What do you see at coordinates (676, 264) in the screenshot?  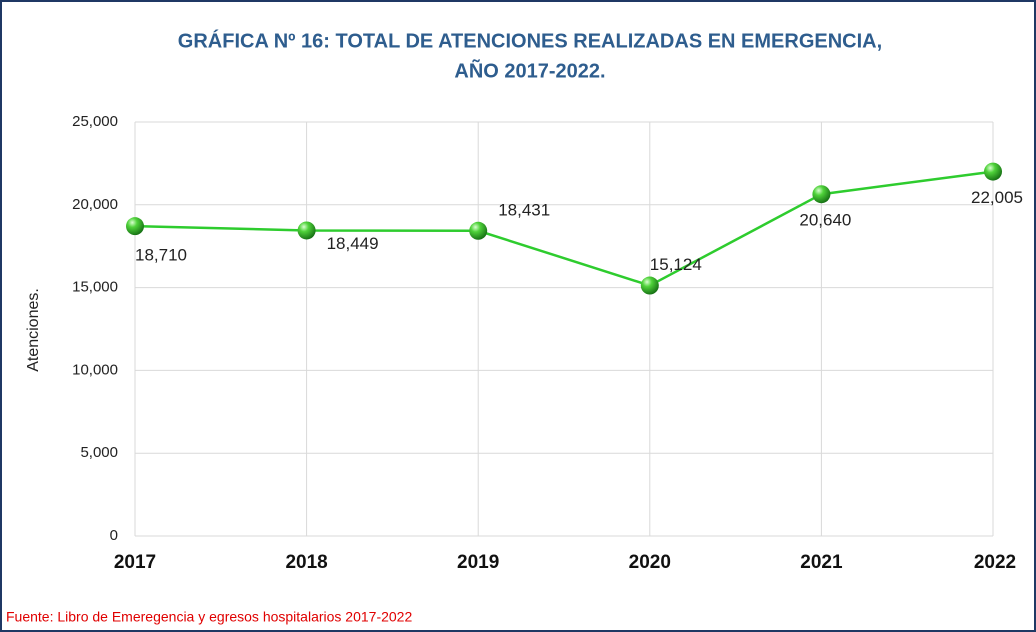 I see `data-label: 15,124` at bounding box center [676, 264].